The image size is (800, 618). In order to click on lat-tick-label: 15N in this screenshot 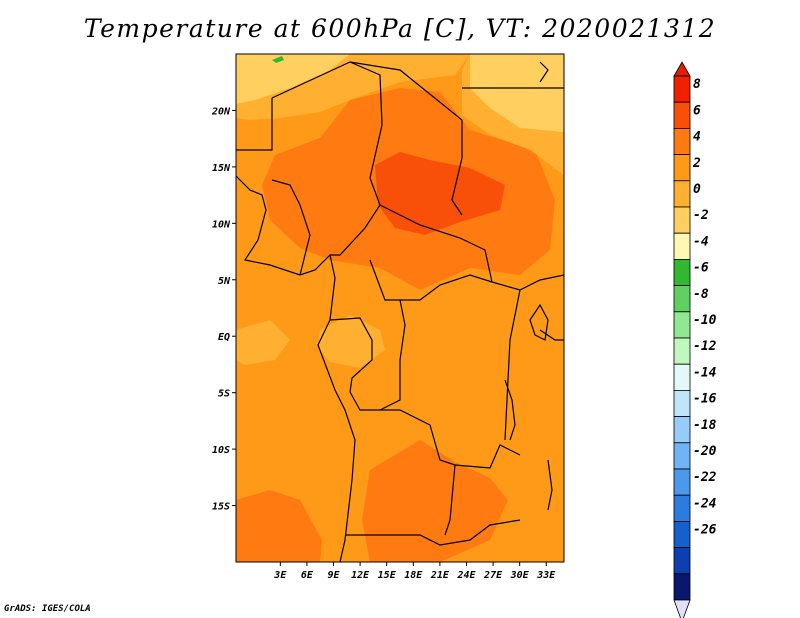, I will do `click(221, 168)`.